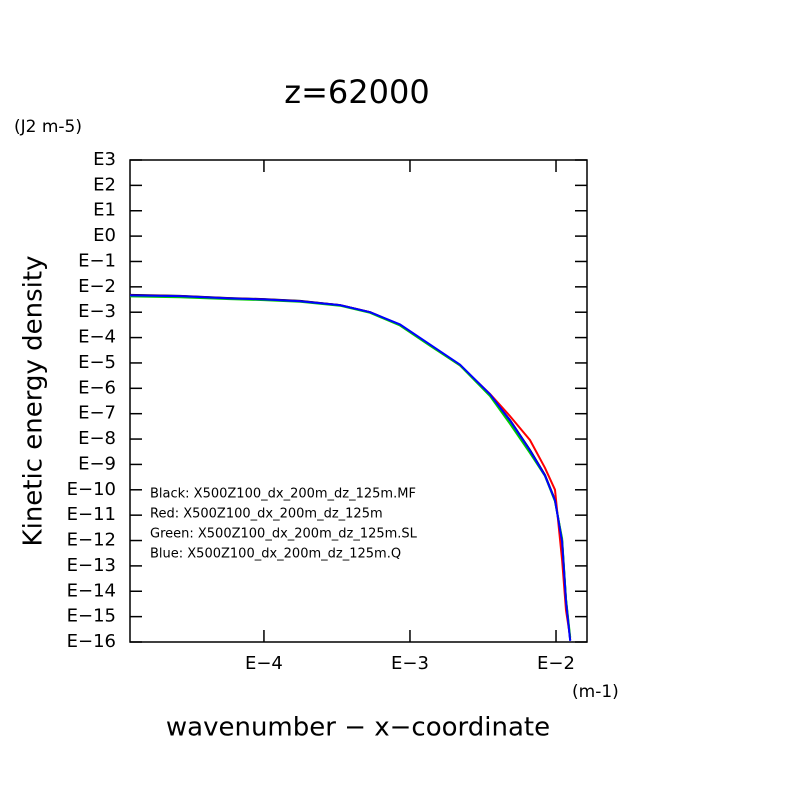 The height and width of the screenshot is (804, 804). Describe the element at coordinates (91, 616) in the screenshot. I see `y-tick-label: E−15` at that location.